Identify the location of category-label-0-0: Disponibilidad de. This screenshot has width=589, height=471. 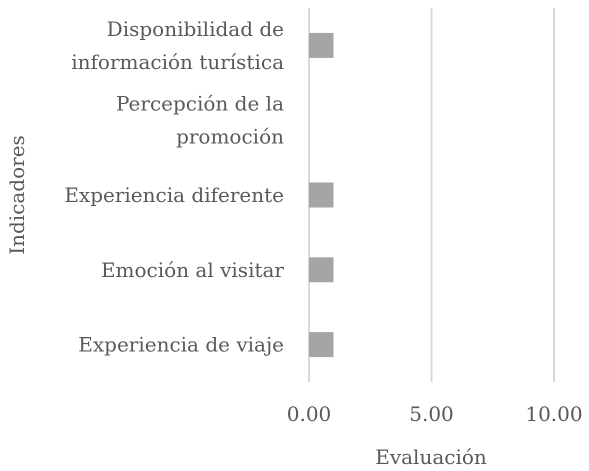
(195, 29).